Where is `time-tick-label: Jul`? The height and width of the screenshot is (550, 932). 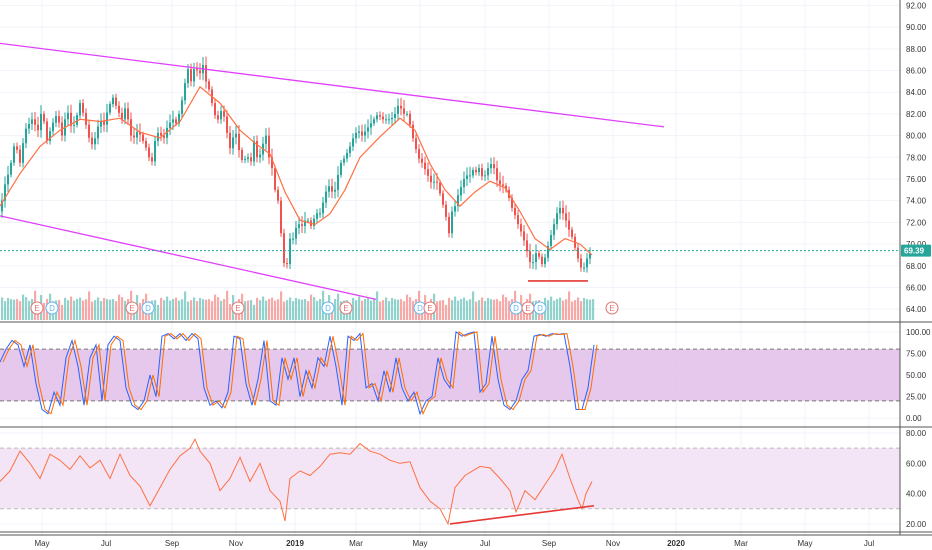 time-tick-label: Jul is located at coordinates (485, 543).